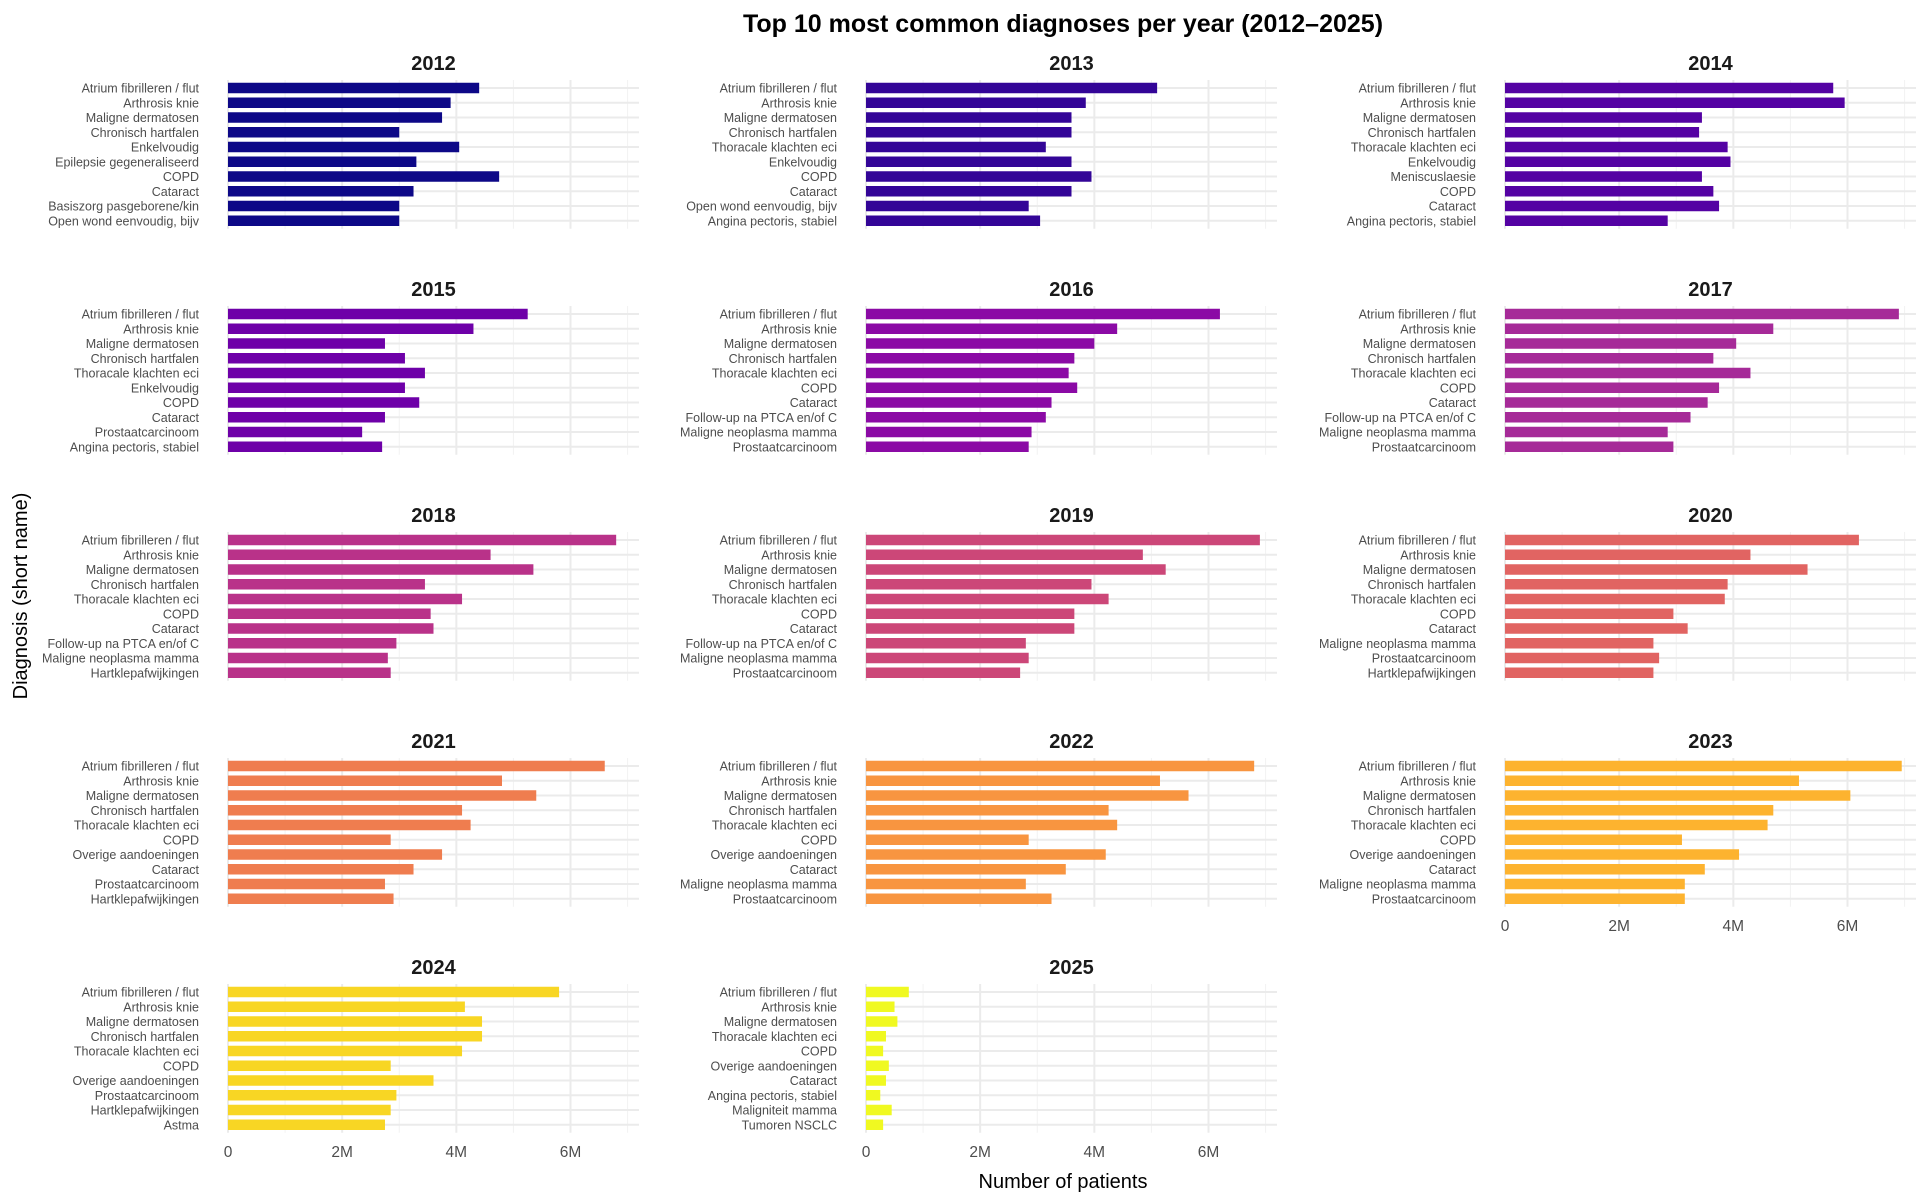 This screenshot has height=1200, width=1920. Describe the element at coordinates (342, 1152) in the screenshot. I see `x-tick-label: 2M` at that location.